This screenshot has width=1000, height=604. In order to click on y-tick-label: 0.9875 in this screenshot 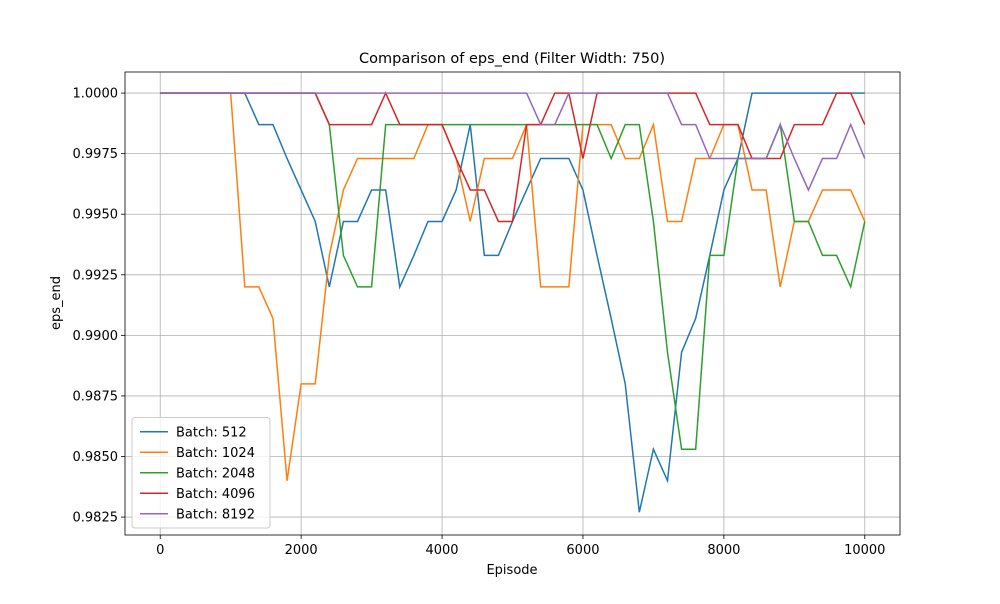, I will do `click(96, 396)`.